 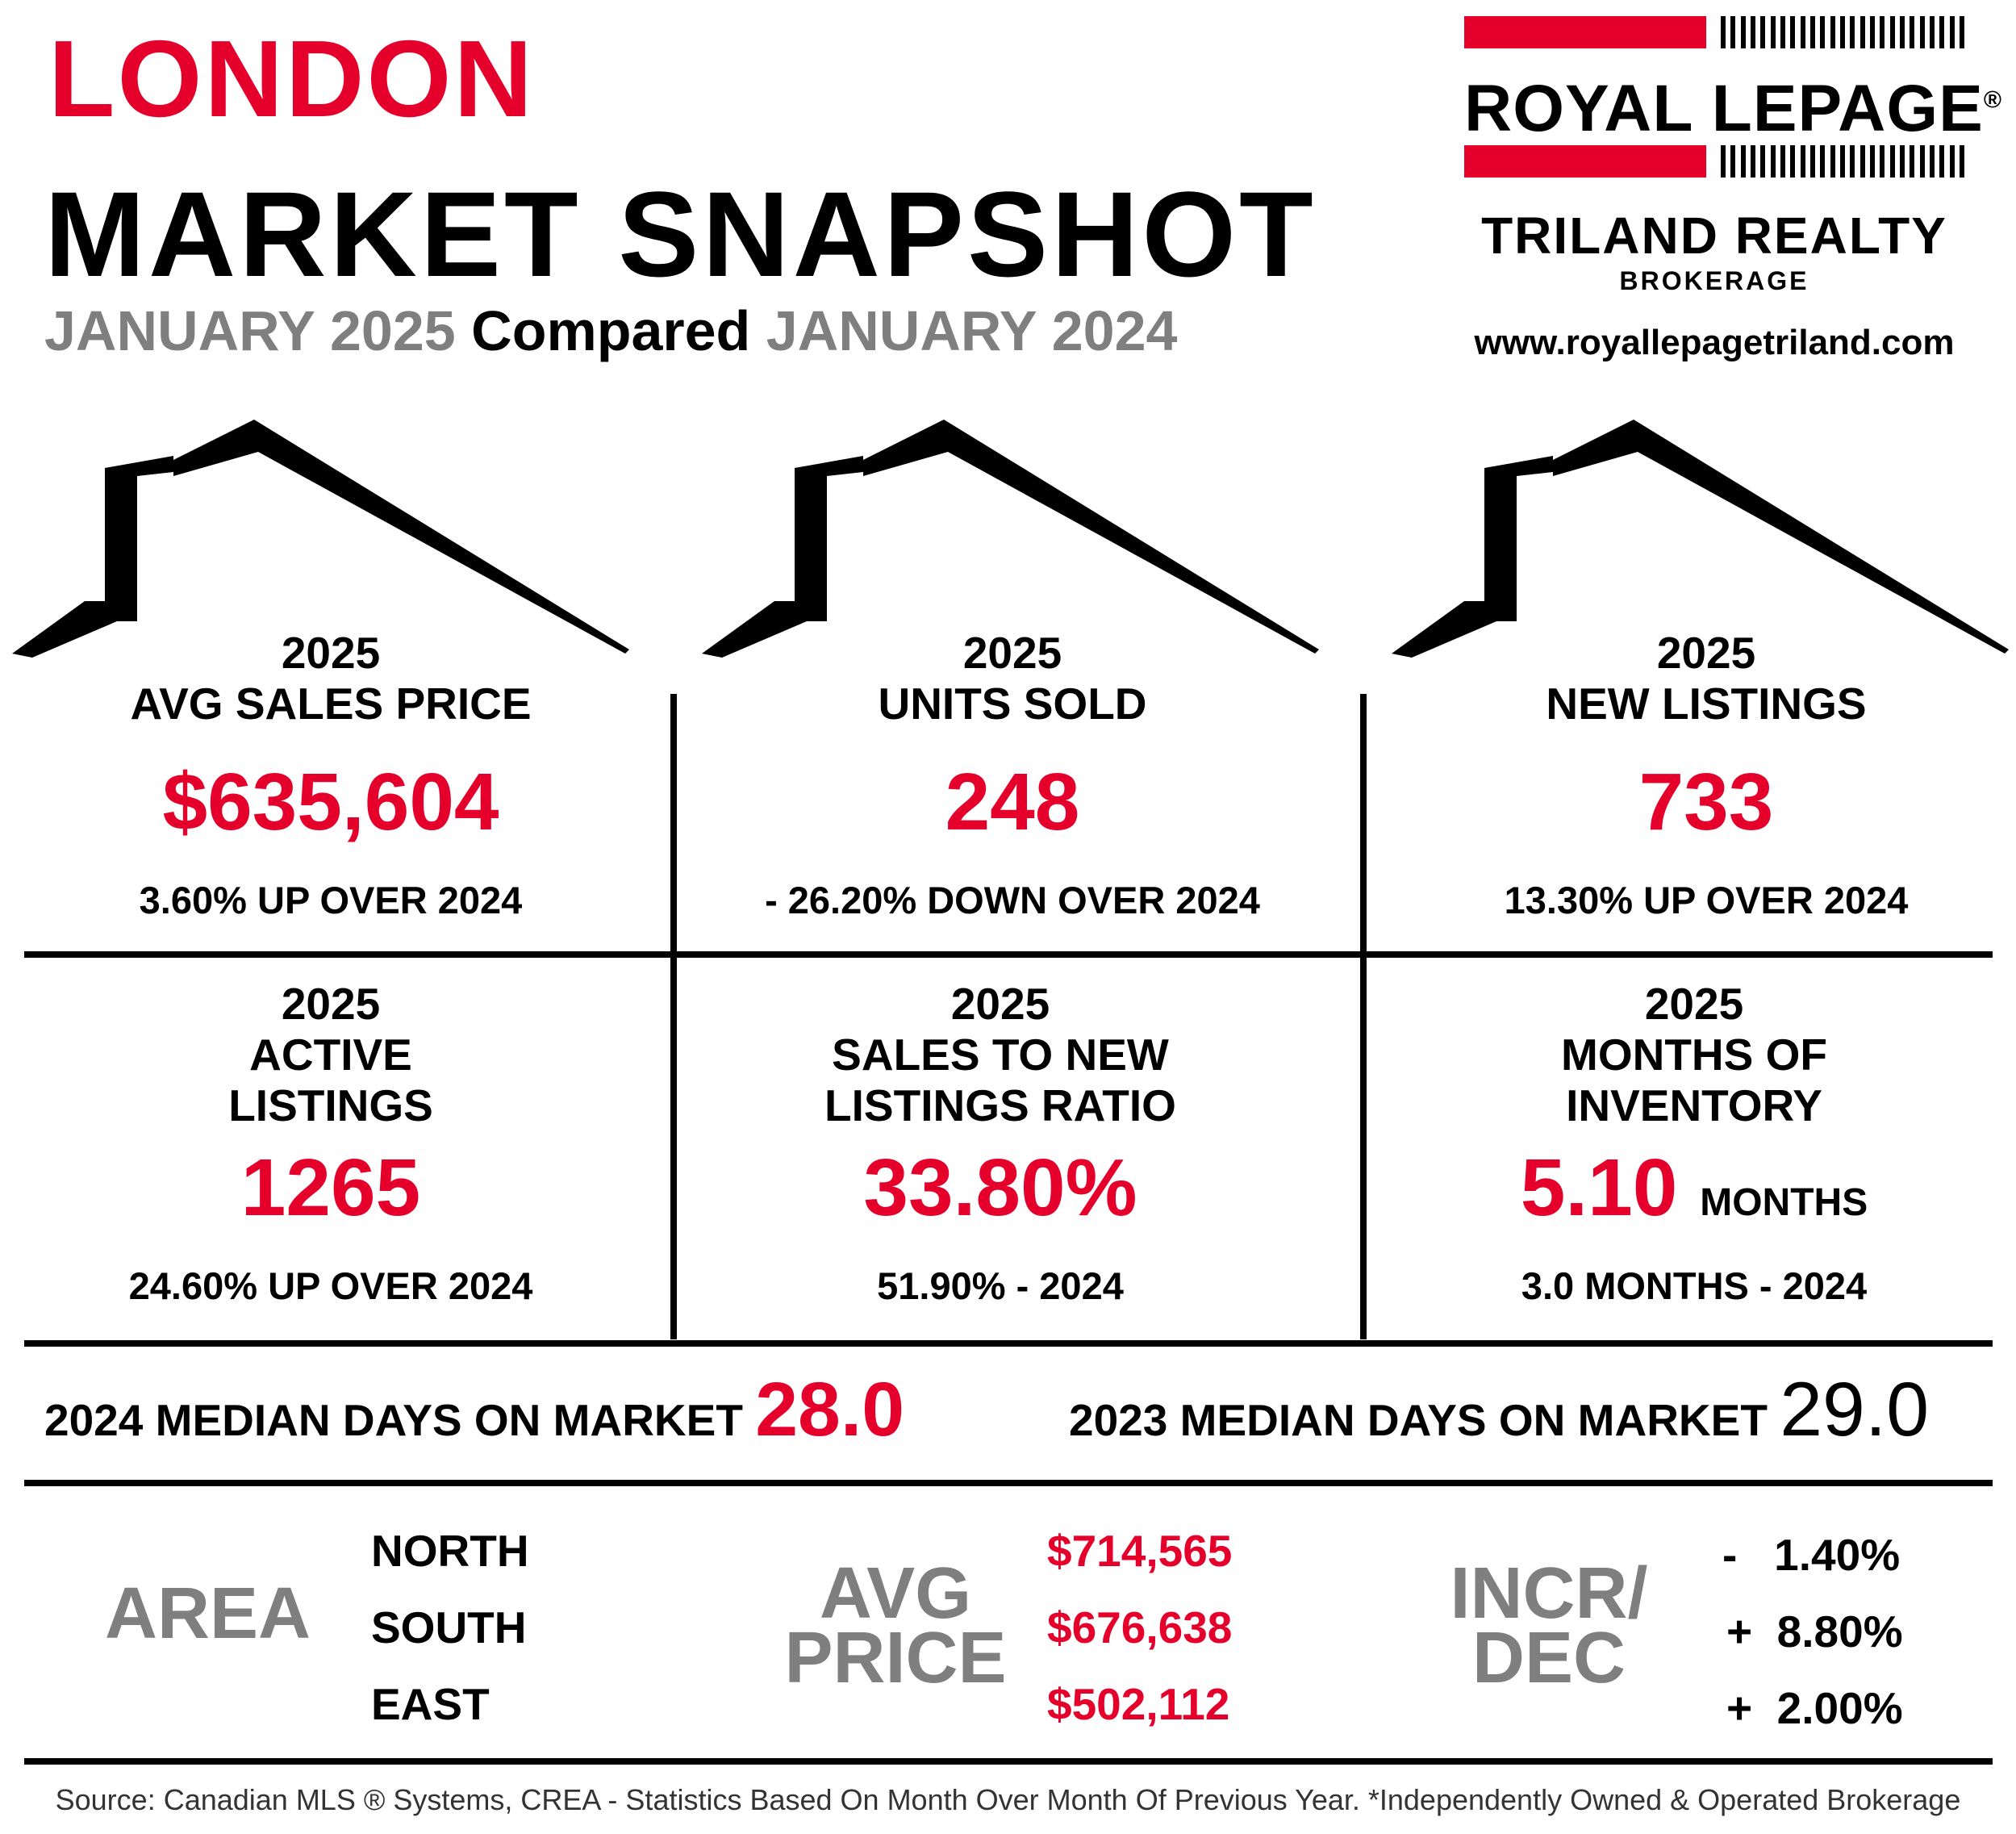 What do you see at coordinates (1689, 1187) in the screenshot?
I see `stat-value-row: 5.10 MONTHS` at bounding box center [1689, 1187].